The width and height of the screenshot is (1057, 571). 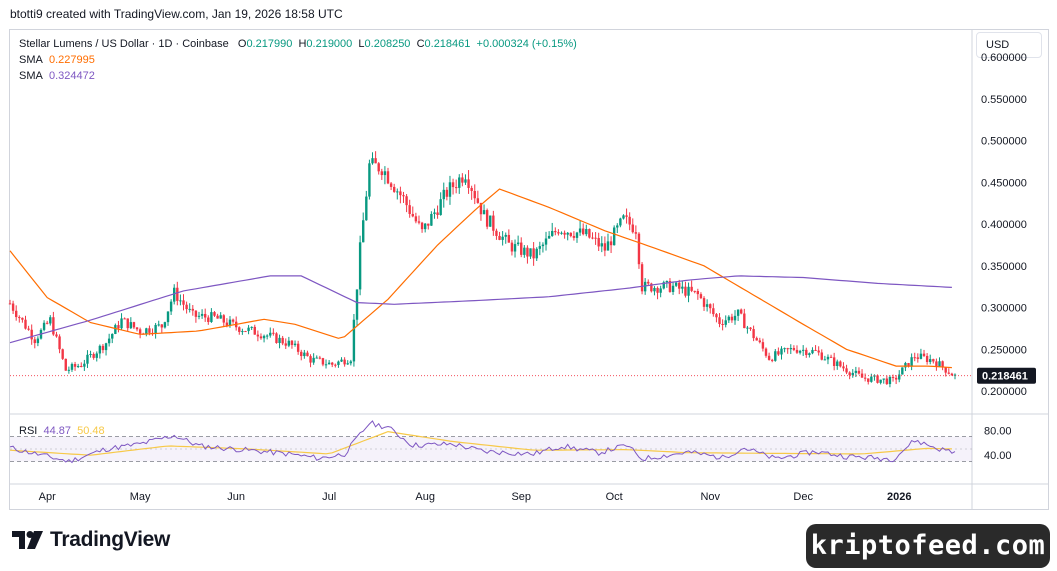 I want to click on time-tick-label: Jun, so click(x=236, y=497).